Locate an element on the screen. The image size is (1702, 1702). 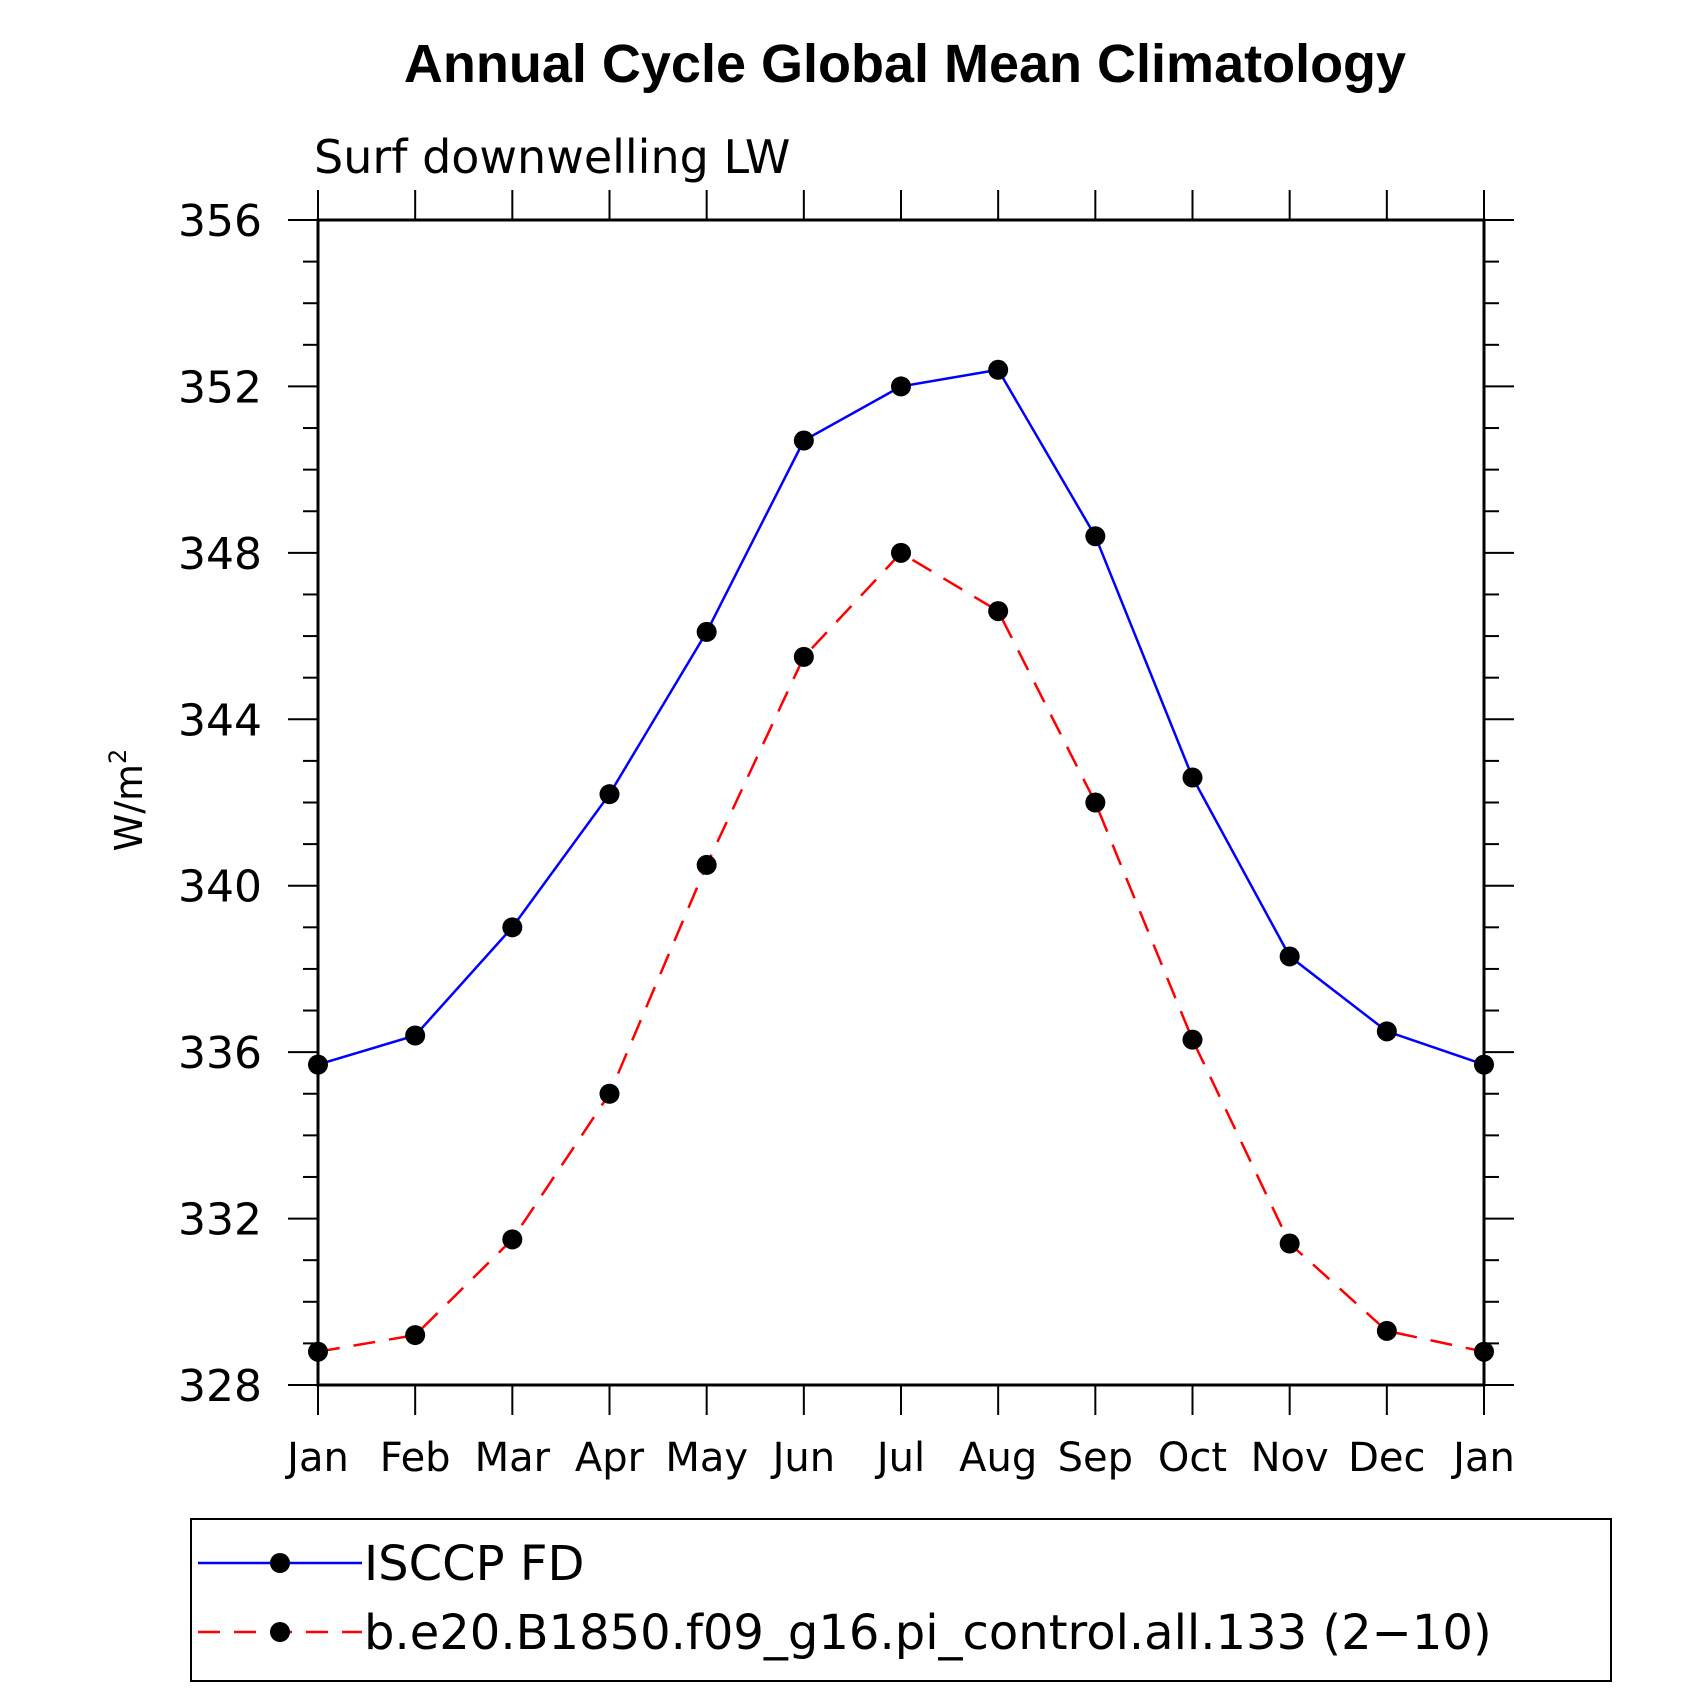
y-tick-label: 356 is located at coordinates (220, 221).